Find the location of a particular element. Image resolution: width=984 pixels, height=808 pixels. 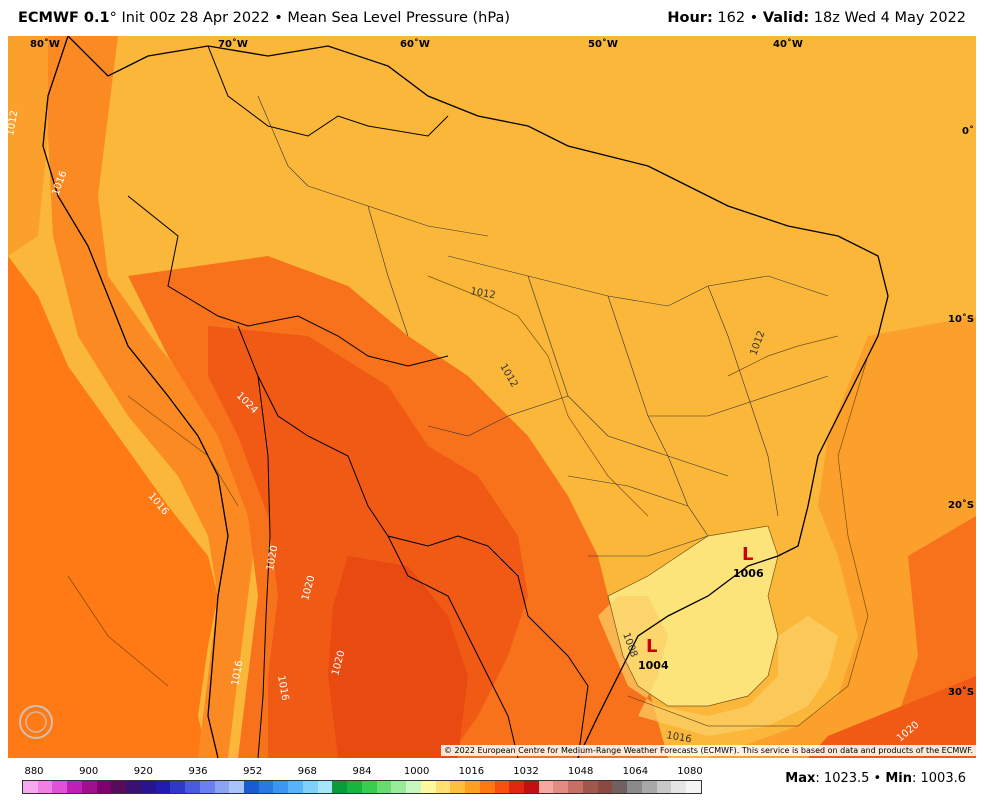

lat-label-0: 0˚ is located at coordinates (968, 131).